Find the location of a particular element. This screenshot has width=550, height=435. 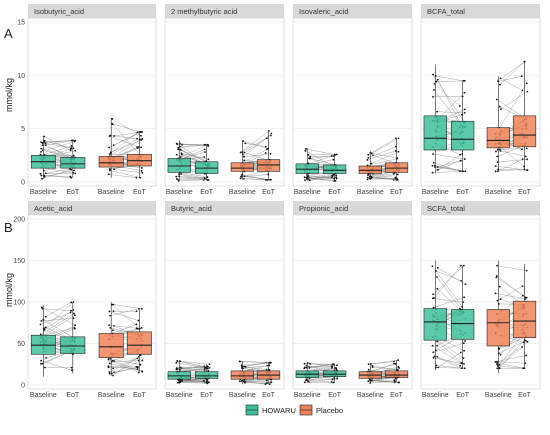

facet-title: Propionic_acid is located at coordinates (323, 208).